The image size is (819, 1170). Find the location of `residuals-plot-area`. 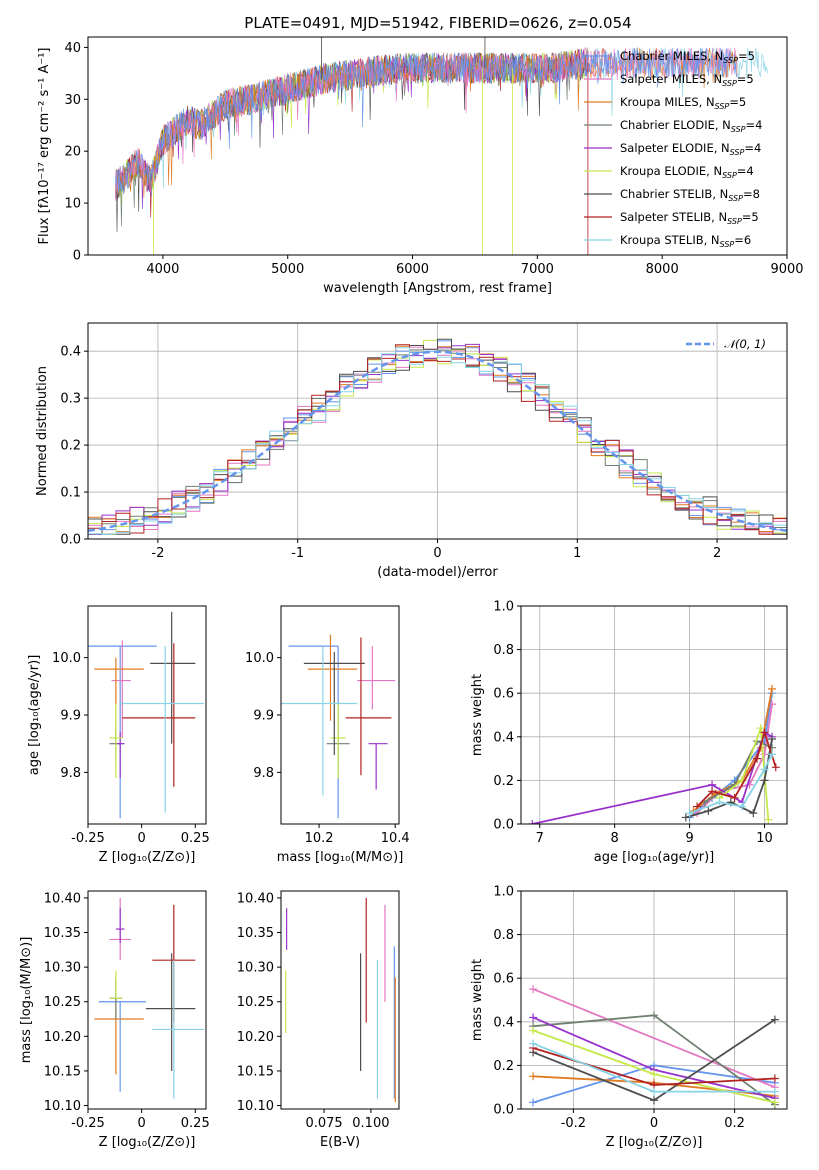

residuals-plot-area is located at coordinates (437, 436).